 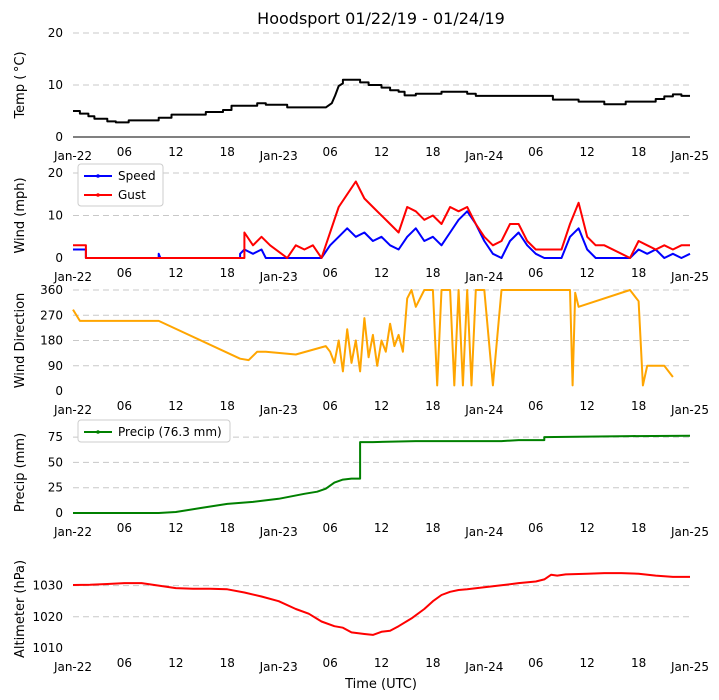 I want to click on y-tick-label: 180, so click(x=51, y=341).